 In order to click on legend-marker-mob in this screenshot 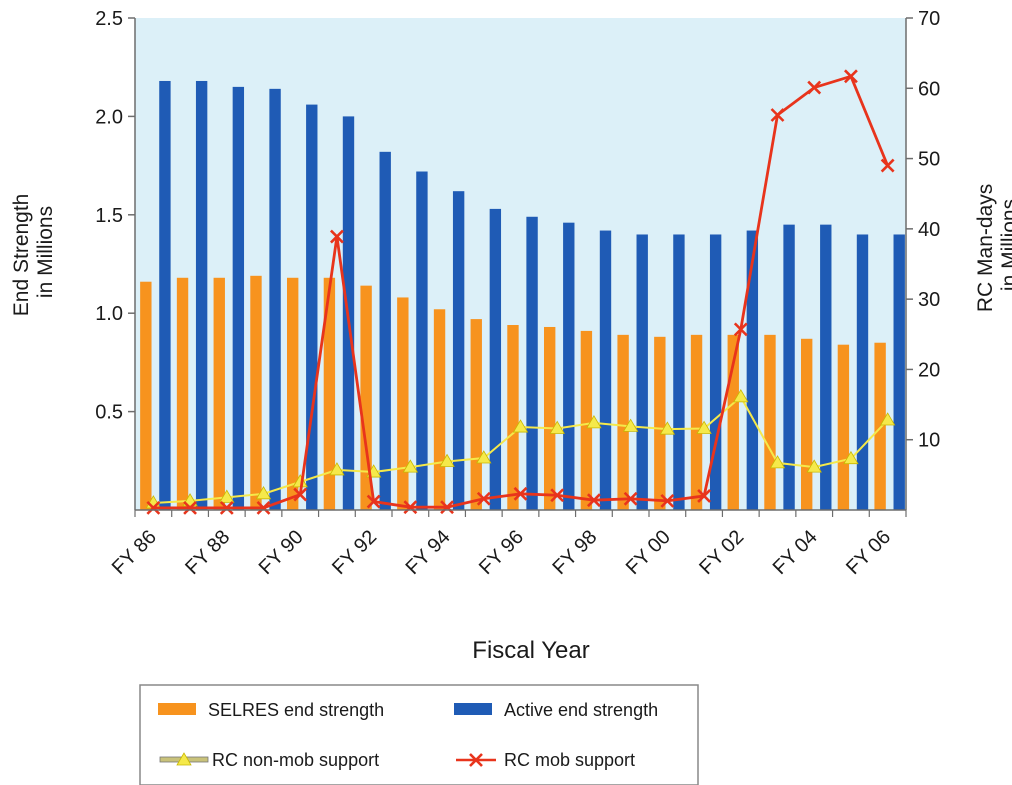, I will do `click(476, 760)`.